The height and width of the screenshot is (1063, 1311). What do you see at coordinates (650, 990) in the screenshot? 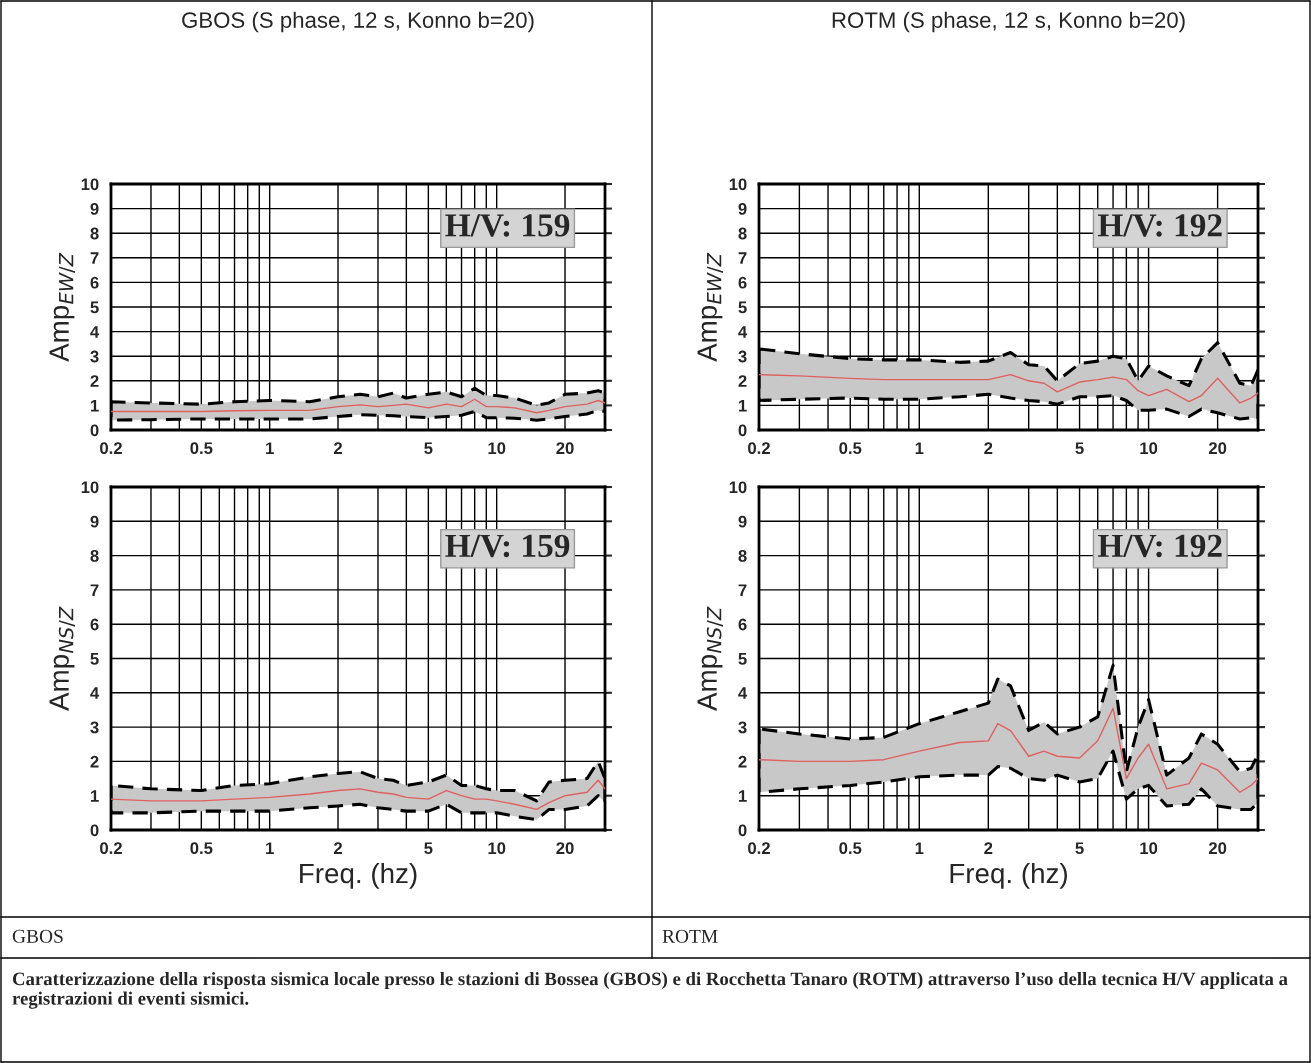
I see `text: Caratterizzazione della risposta sismica locale presso le stazioni di Bossea (GBOS) e di Rocchetta Tanaro (ROTM) attraverso l’uso della tecnica H/V applicata a registrazioni di eventi sismici.` at bounding box center [650, 990].